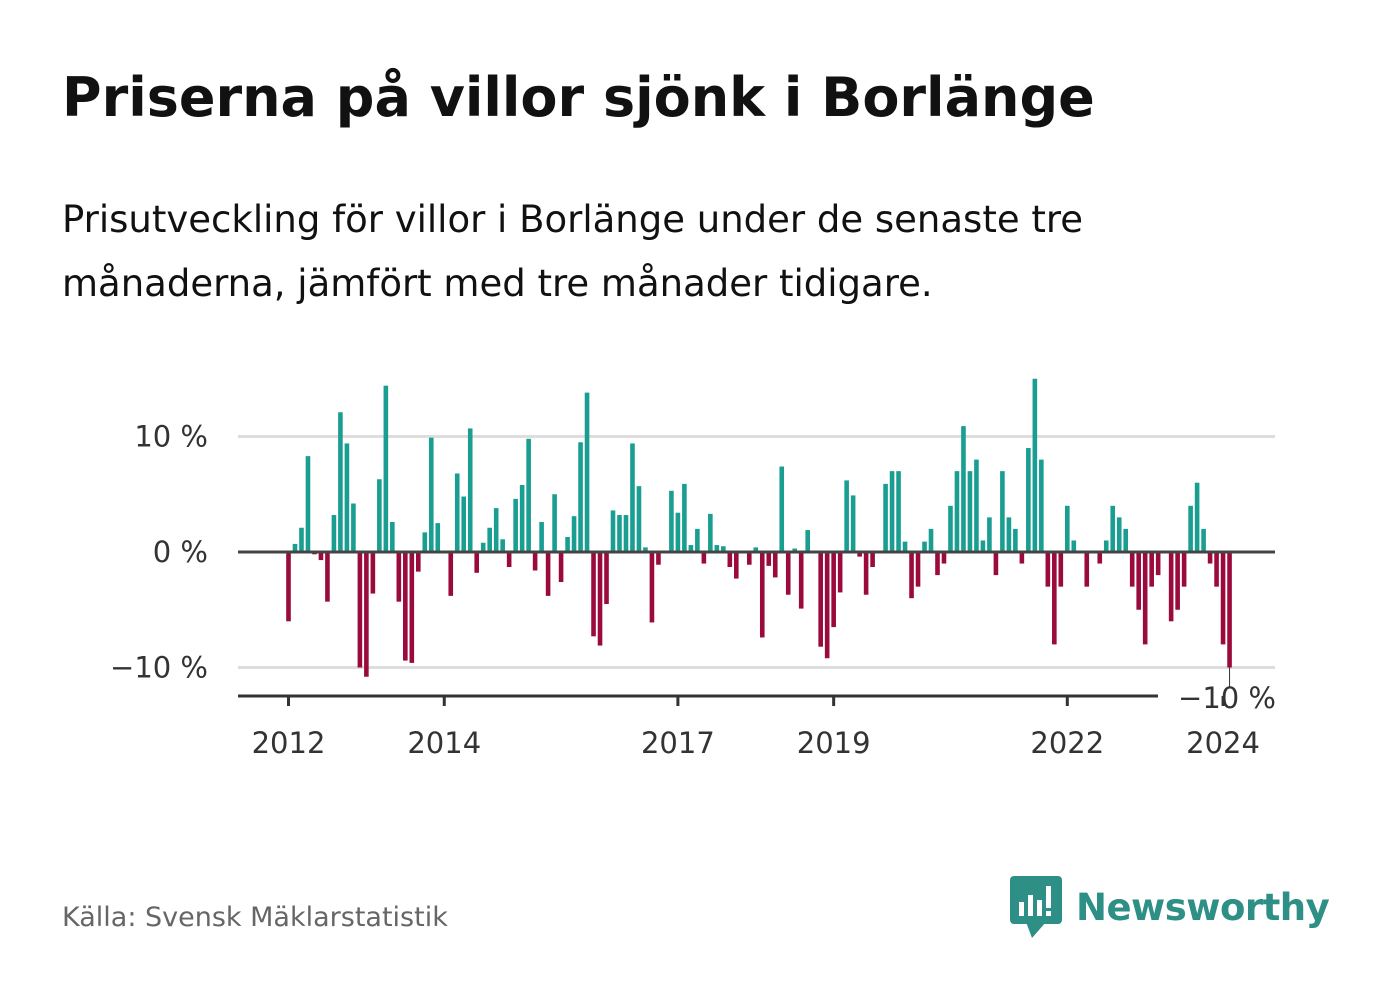 This screenshot has height=999, width=1382. I want to click on x-tick-label: 2022, so click(1067, 743).